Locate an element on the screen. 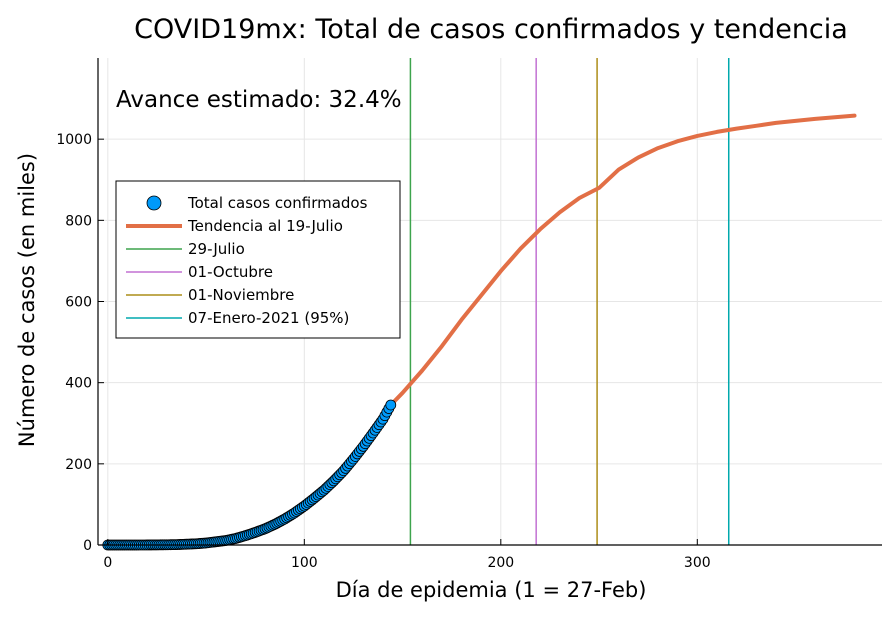 This screenshot has height=627, width=887. data-point is located at coordinates (391, 405).